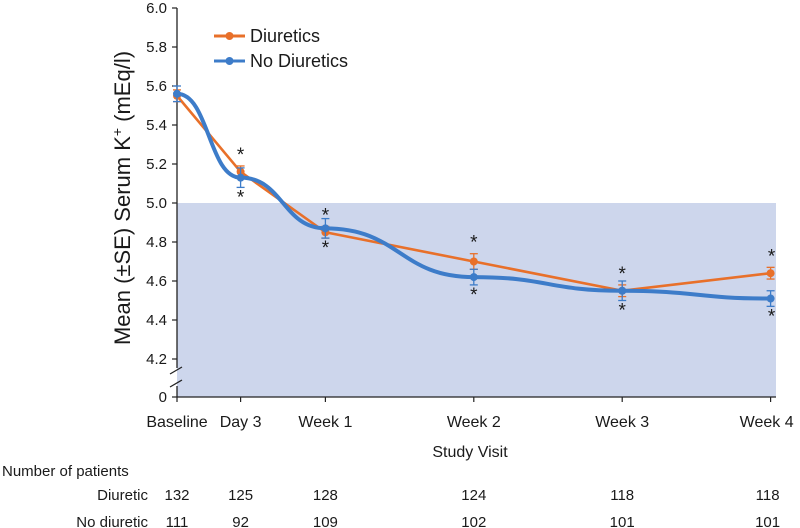 This screenshot has height=528, width=800. What do you see at coordinates (156, 320) in the screenshot?
I see `y-tick-label: 4.4` at bounding box center [156, 320].